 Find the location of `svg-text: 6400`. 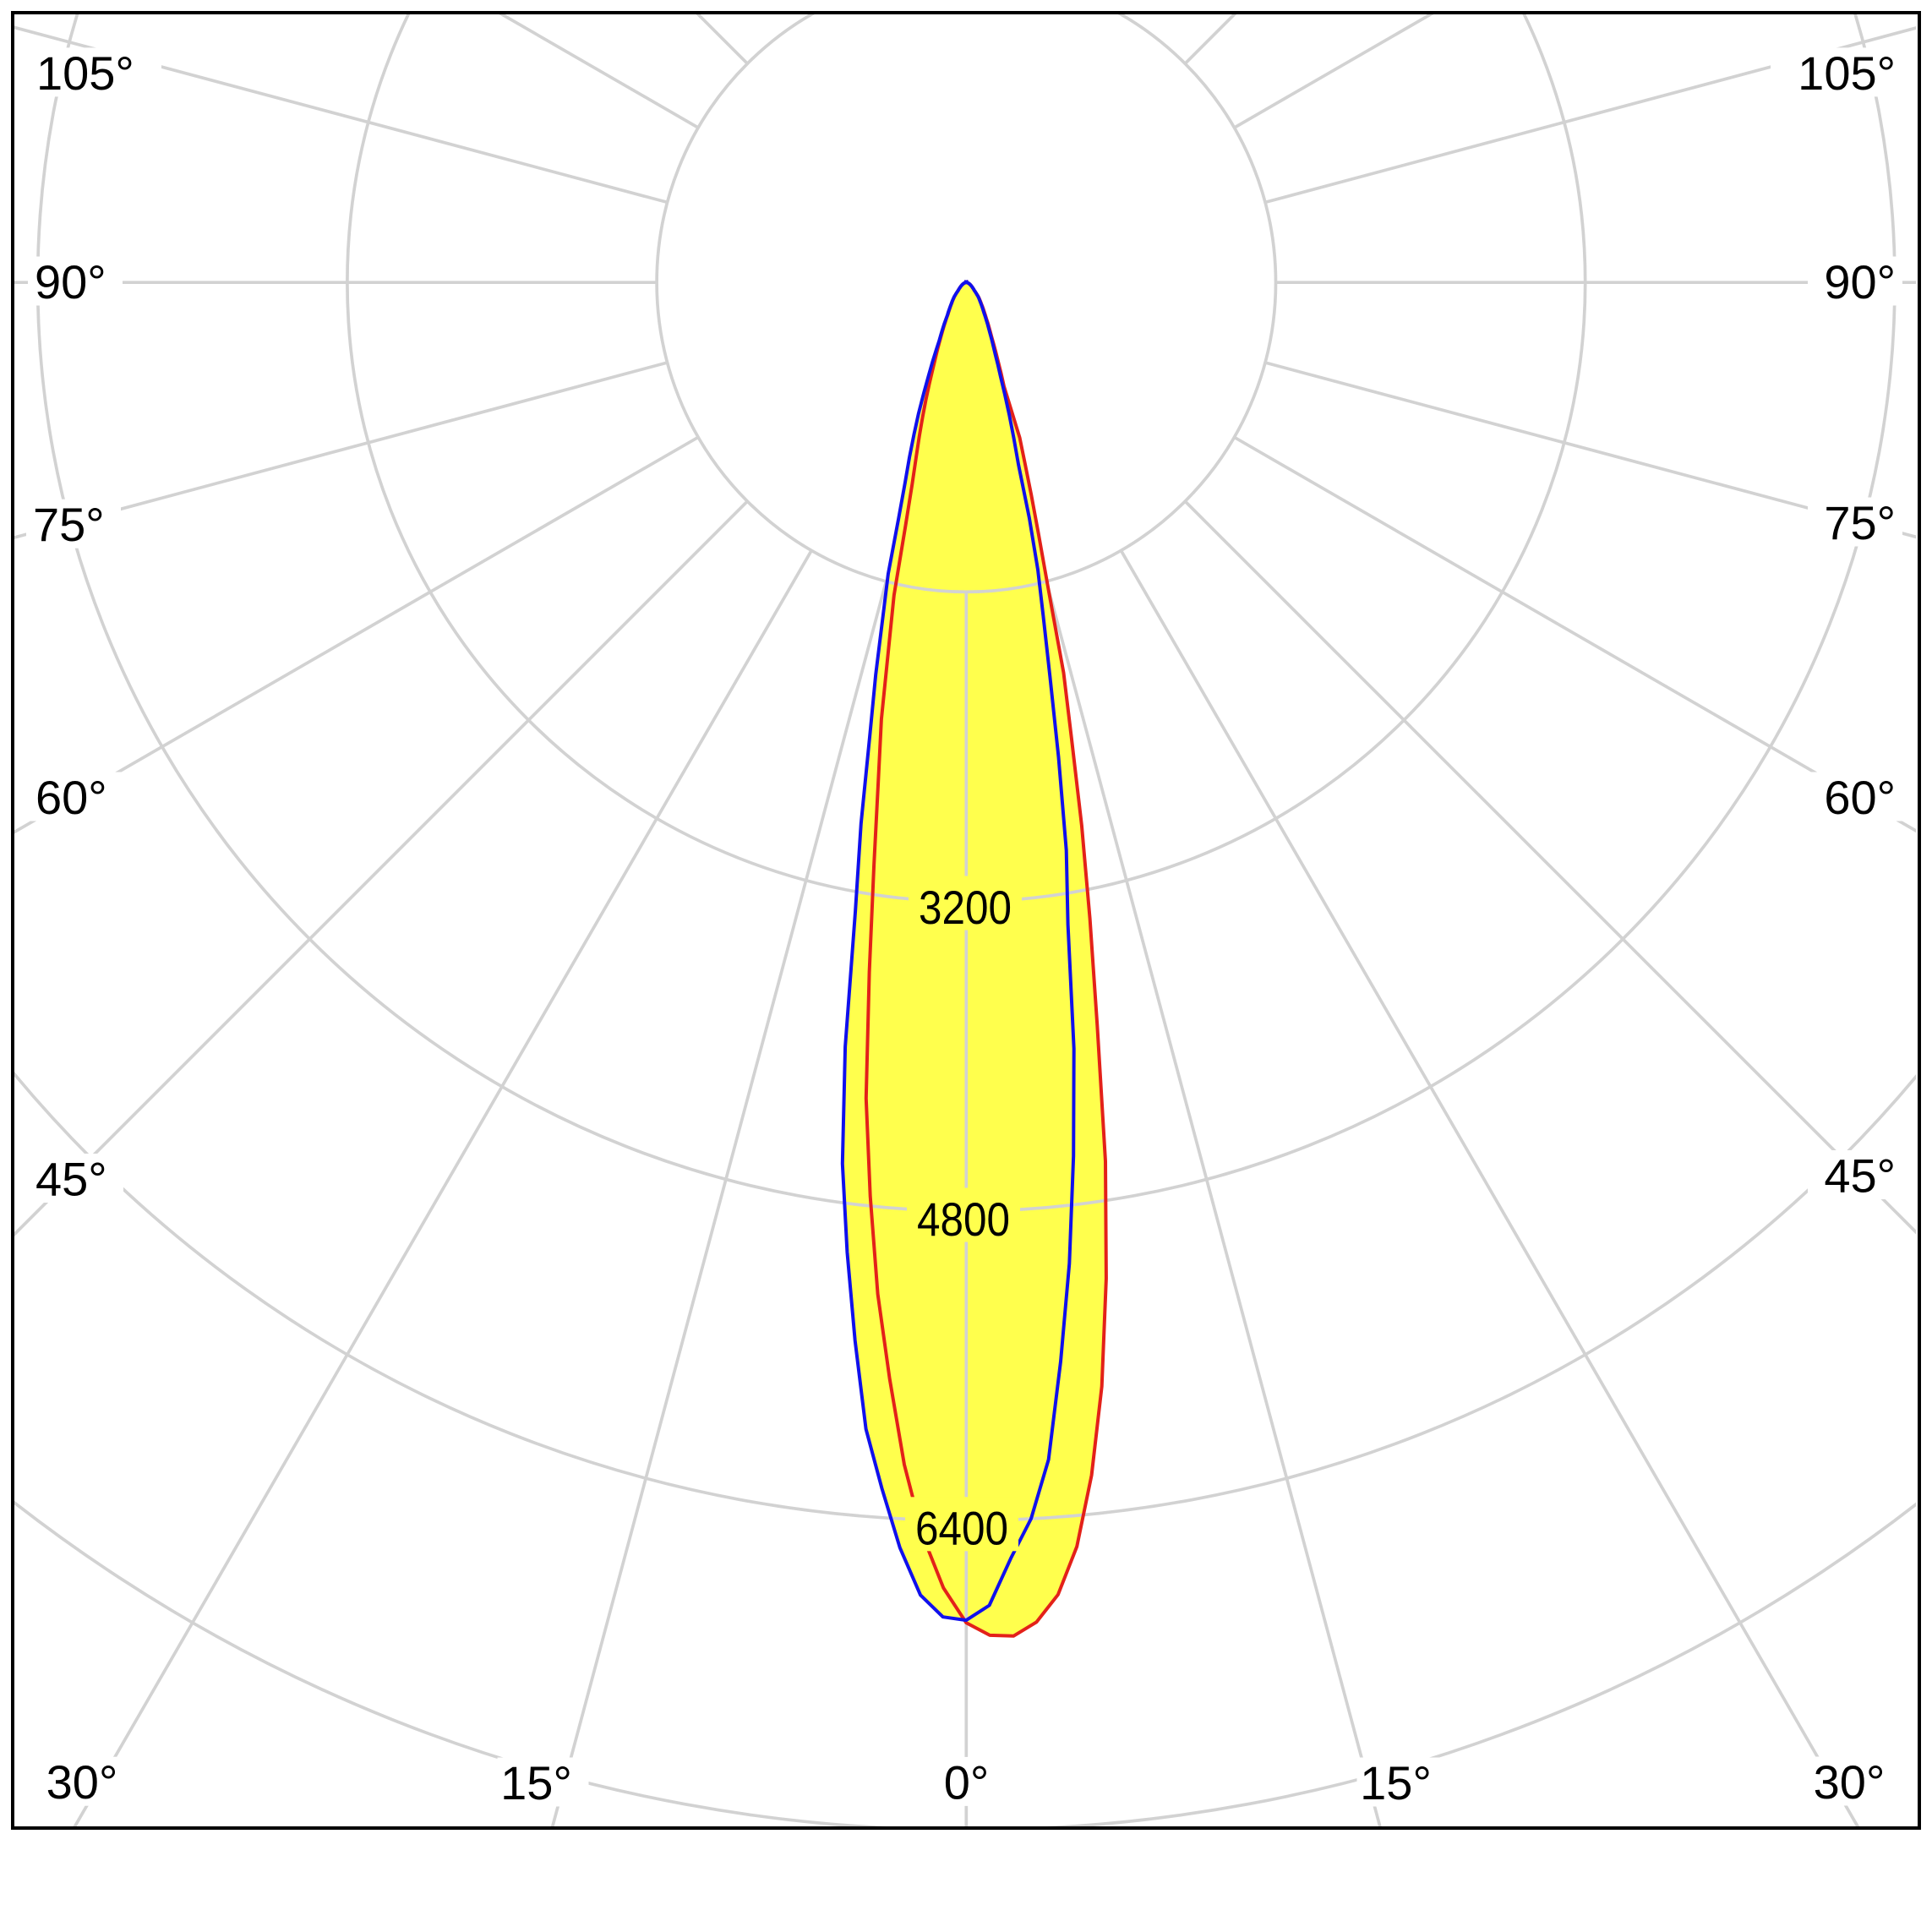

svg-text: 6400 is located at coordinates (961, 1528).